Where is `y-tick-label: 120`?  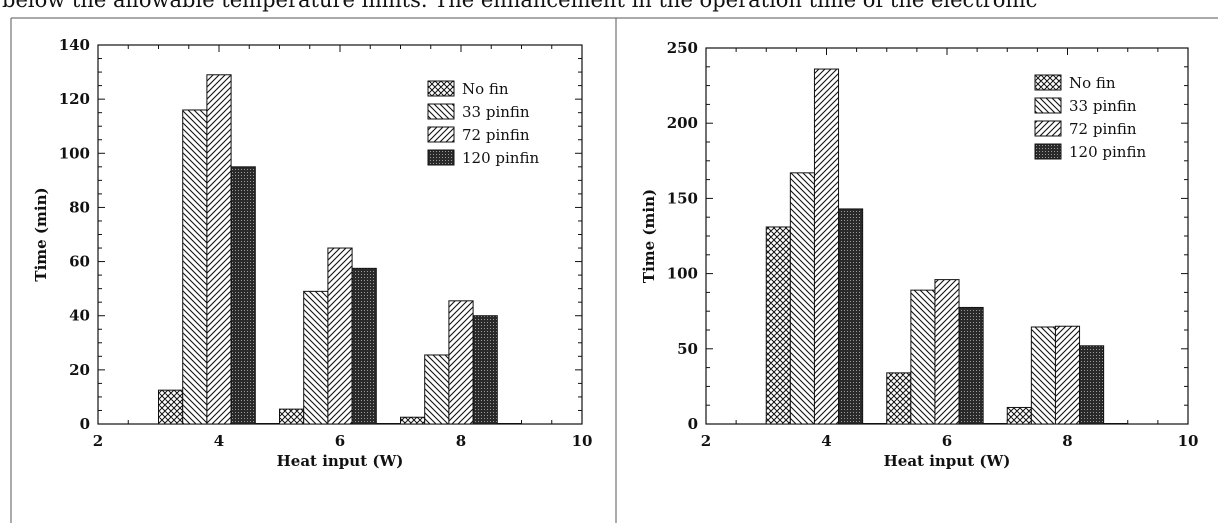 y-tick-label: 120 is located at coordinates (74, 99).